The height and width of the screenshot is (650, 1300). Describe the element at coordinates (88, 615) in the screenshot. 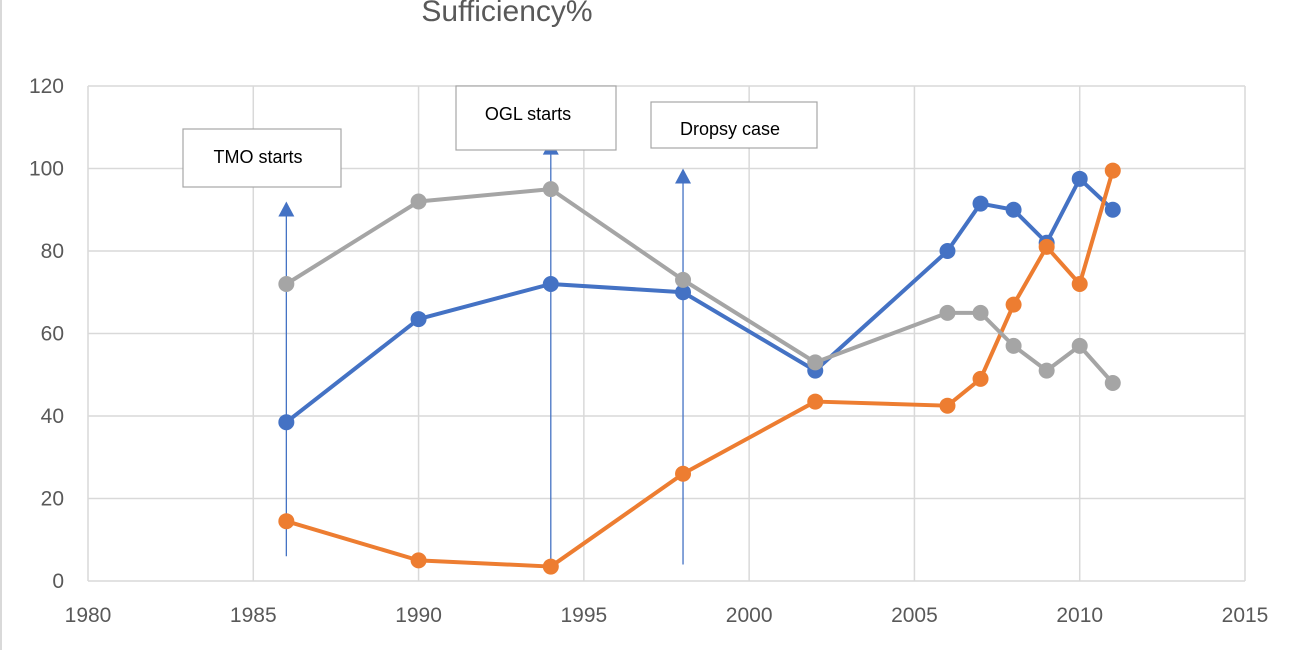

I see `x-tick-label: 1980` at that location.